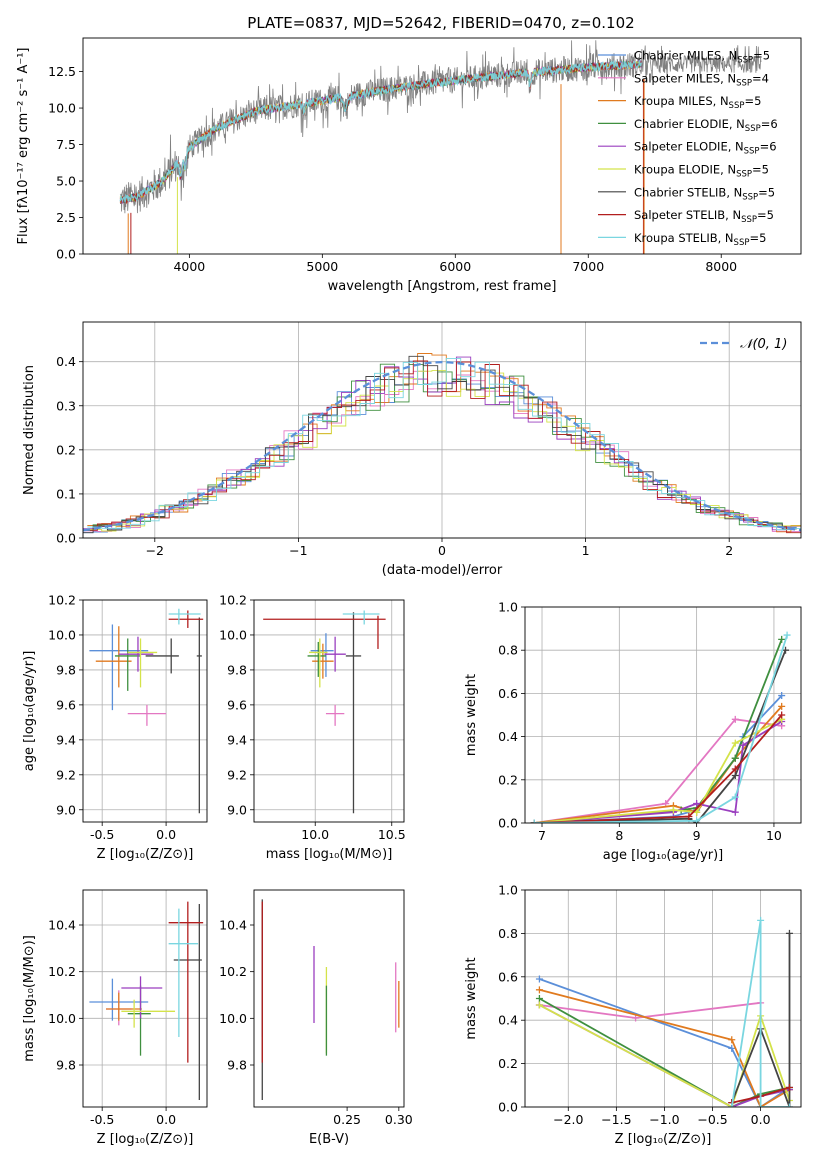 The image size is (819, 1170). I want to click on y-tick-label: 0.1, so click(66, 493).